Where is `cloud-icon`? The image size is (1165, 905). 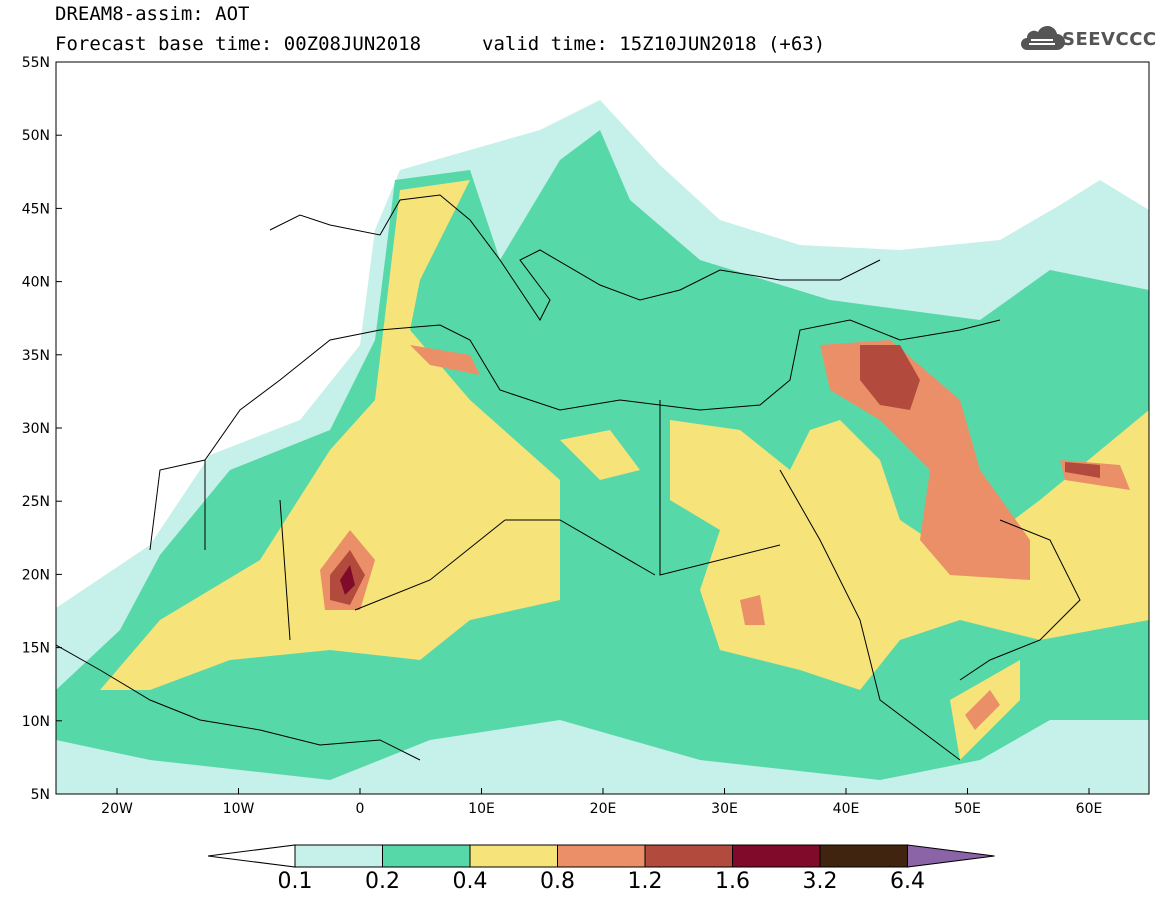
cloud-icon is located at coordinates (1043, 37).